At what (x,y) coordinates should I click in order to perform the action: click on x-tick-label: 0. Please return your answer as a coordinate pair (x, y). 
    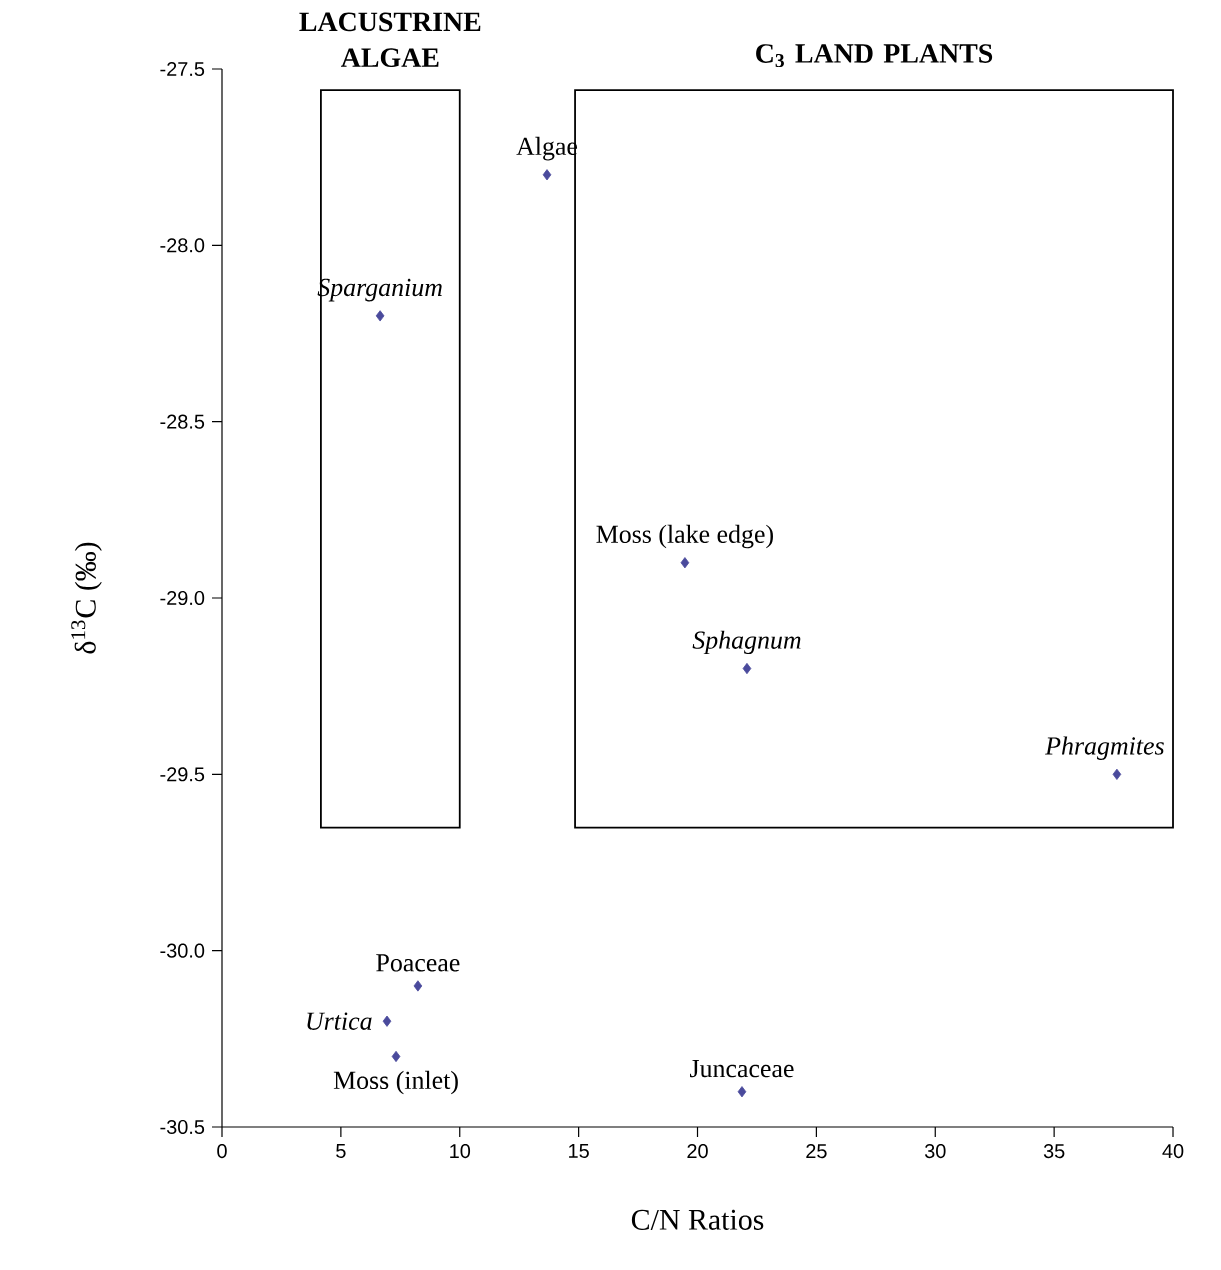
    Looking at the image, I should click on (222, 1151).